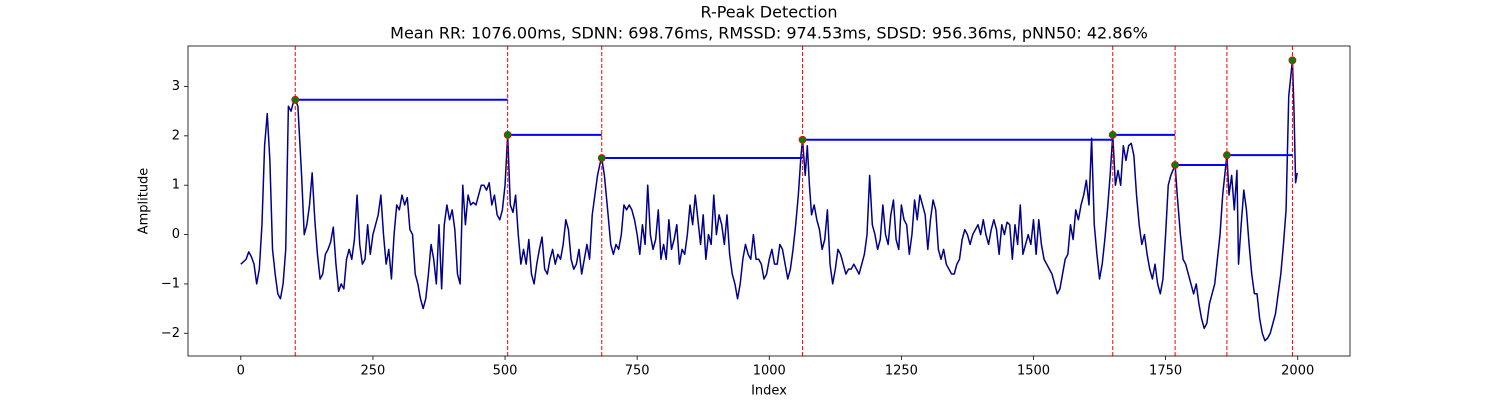 Image resolution: width=1500 pixels, height=400 pixels. What do you see at coordinates (769, 371) in the screenshot?
I see `x-tick-label: 1000` at bounding box center [769, 371].